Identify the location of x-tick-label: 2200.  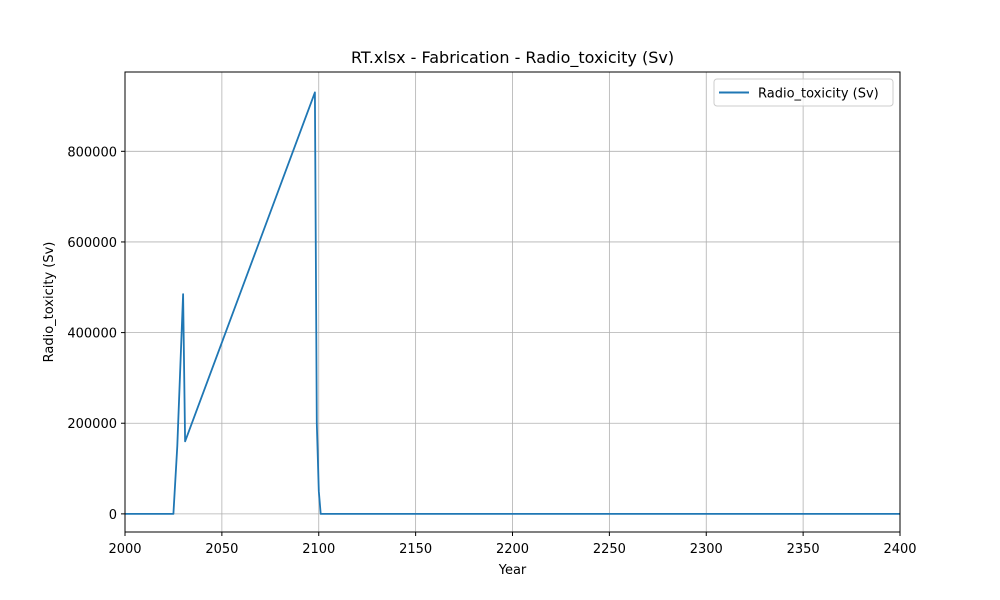
(512, 549).